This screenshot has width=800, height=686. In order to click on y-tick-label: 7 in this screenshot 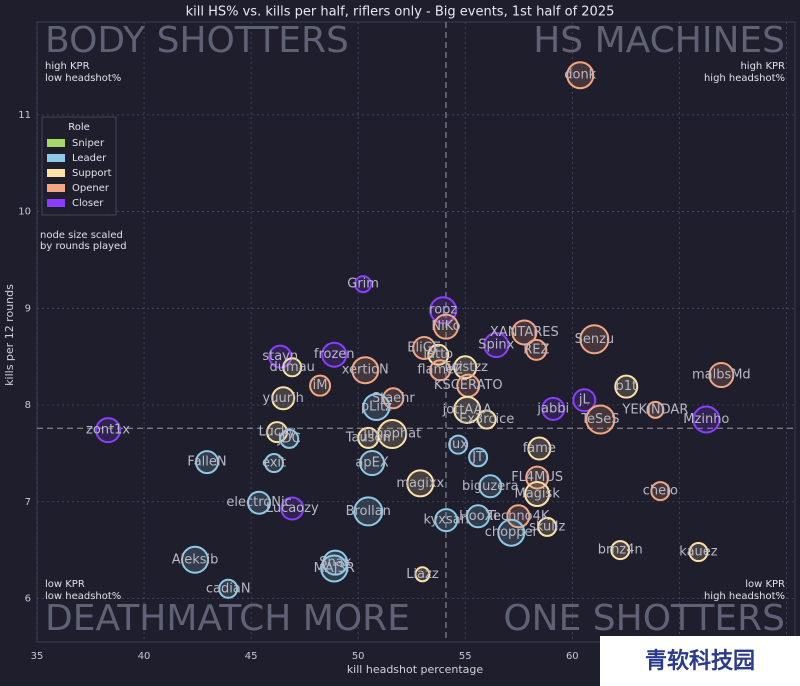, I will do `click(28, 502)`.